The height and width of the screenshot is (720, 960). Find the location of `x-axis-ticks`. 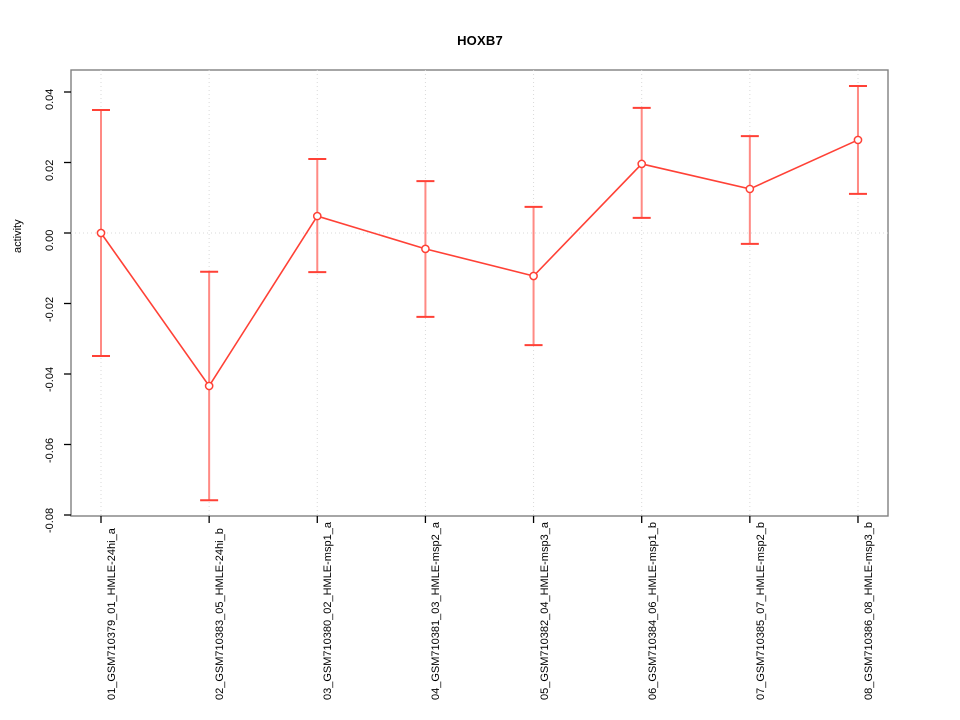

x-axis-ticks is located at coordinates (479, 519).